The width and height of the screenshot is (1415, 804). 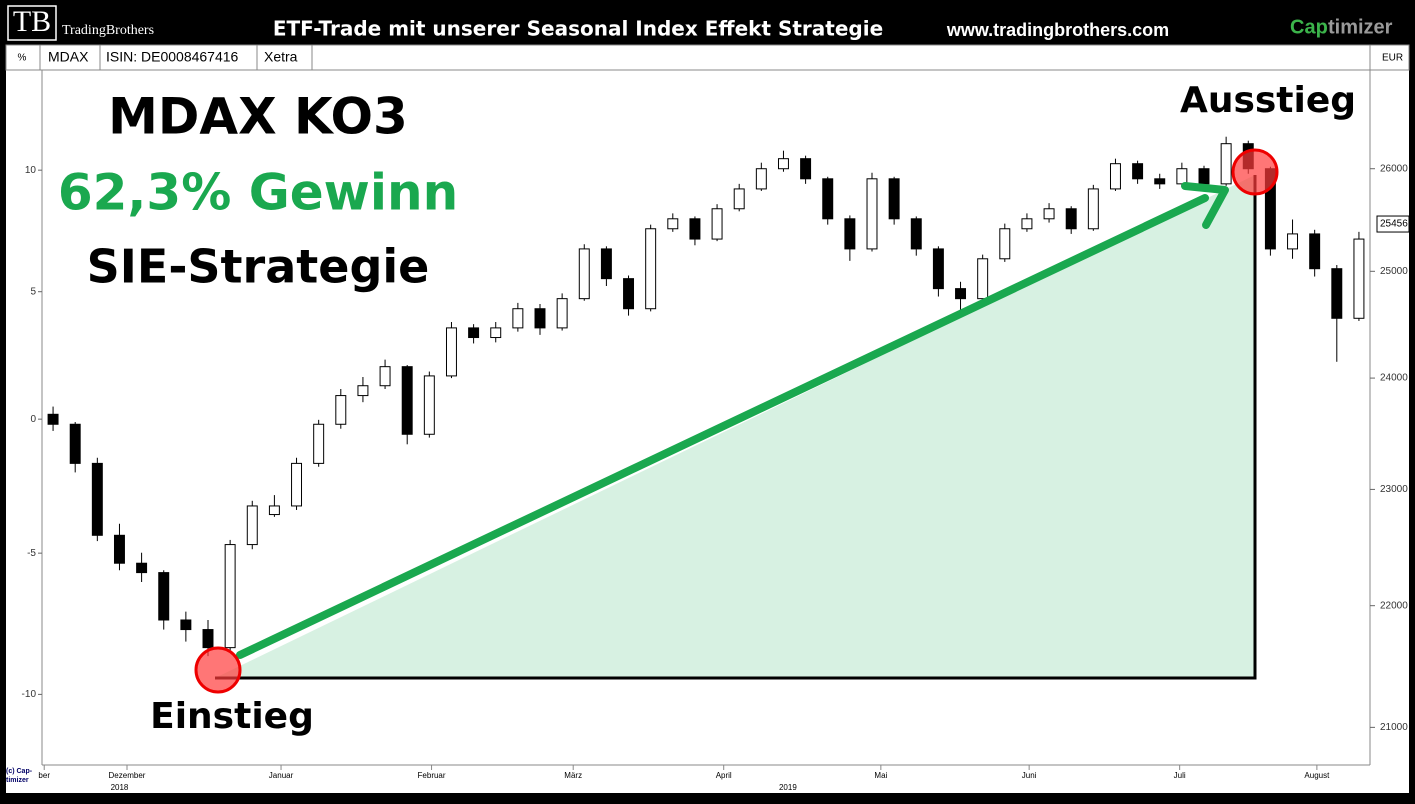 I want to click on x-tick-label: Mai, so click(x=880, y=775).